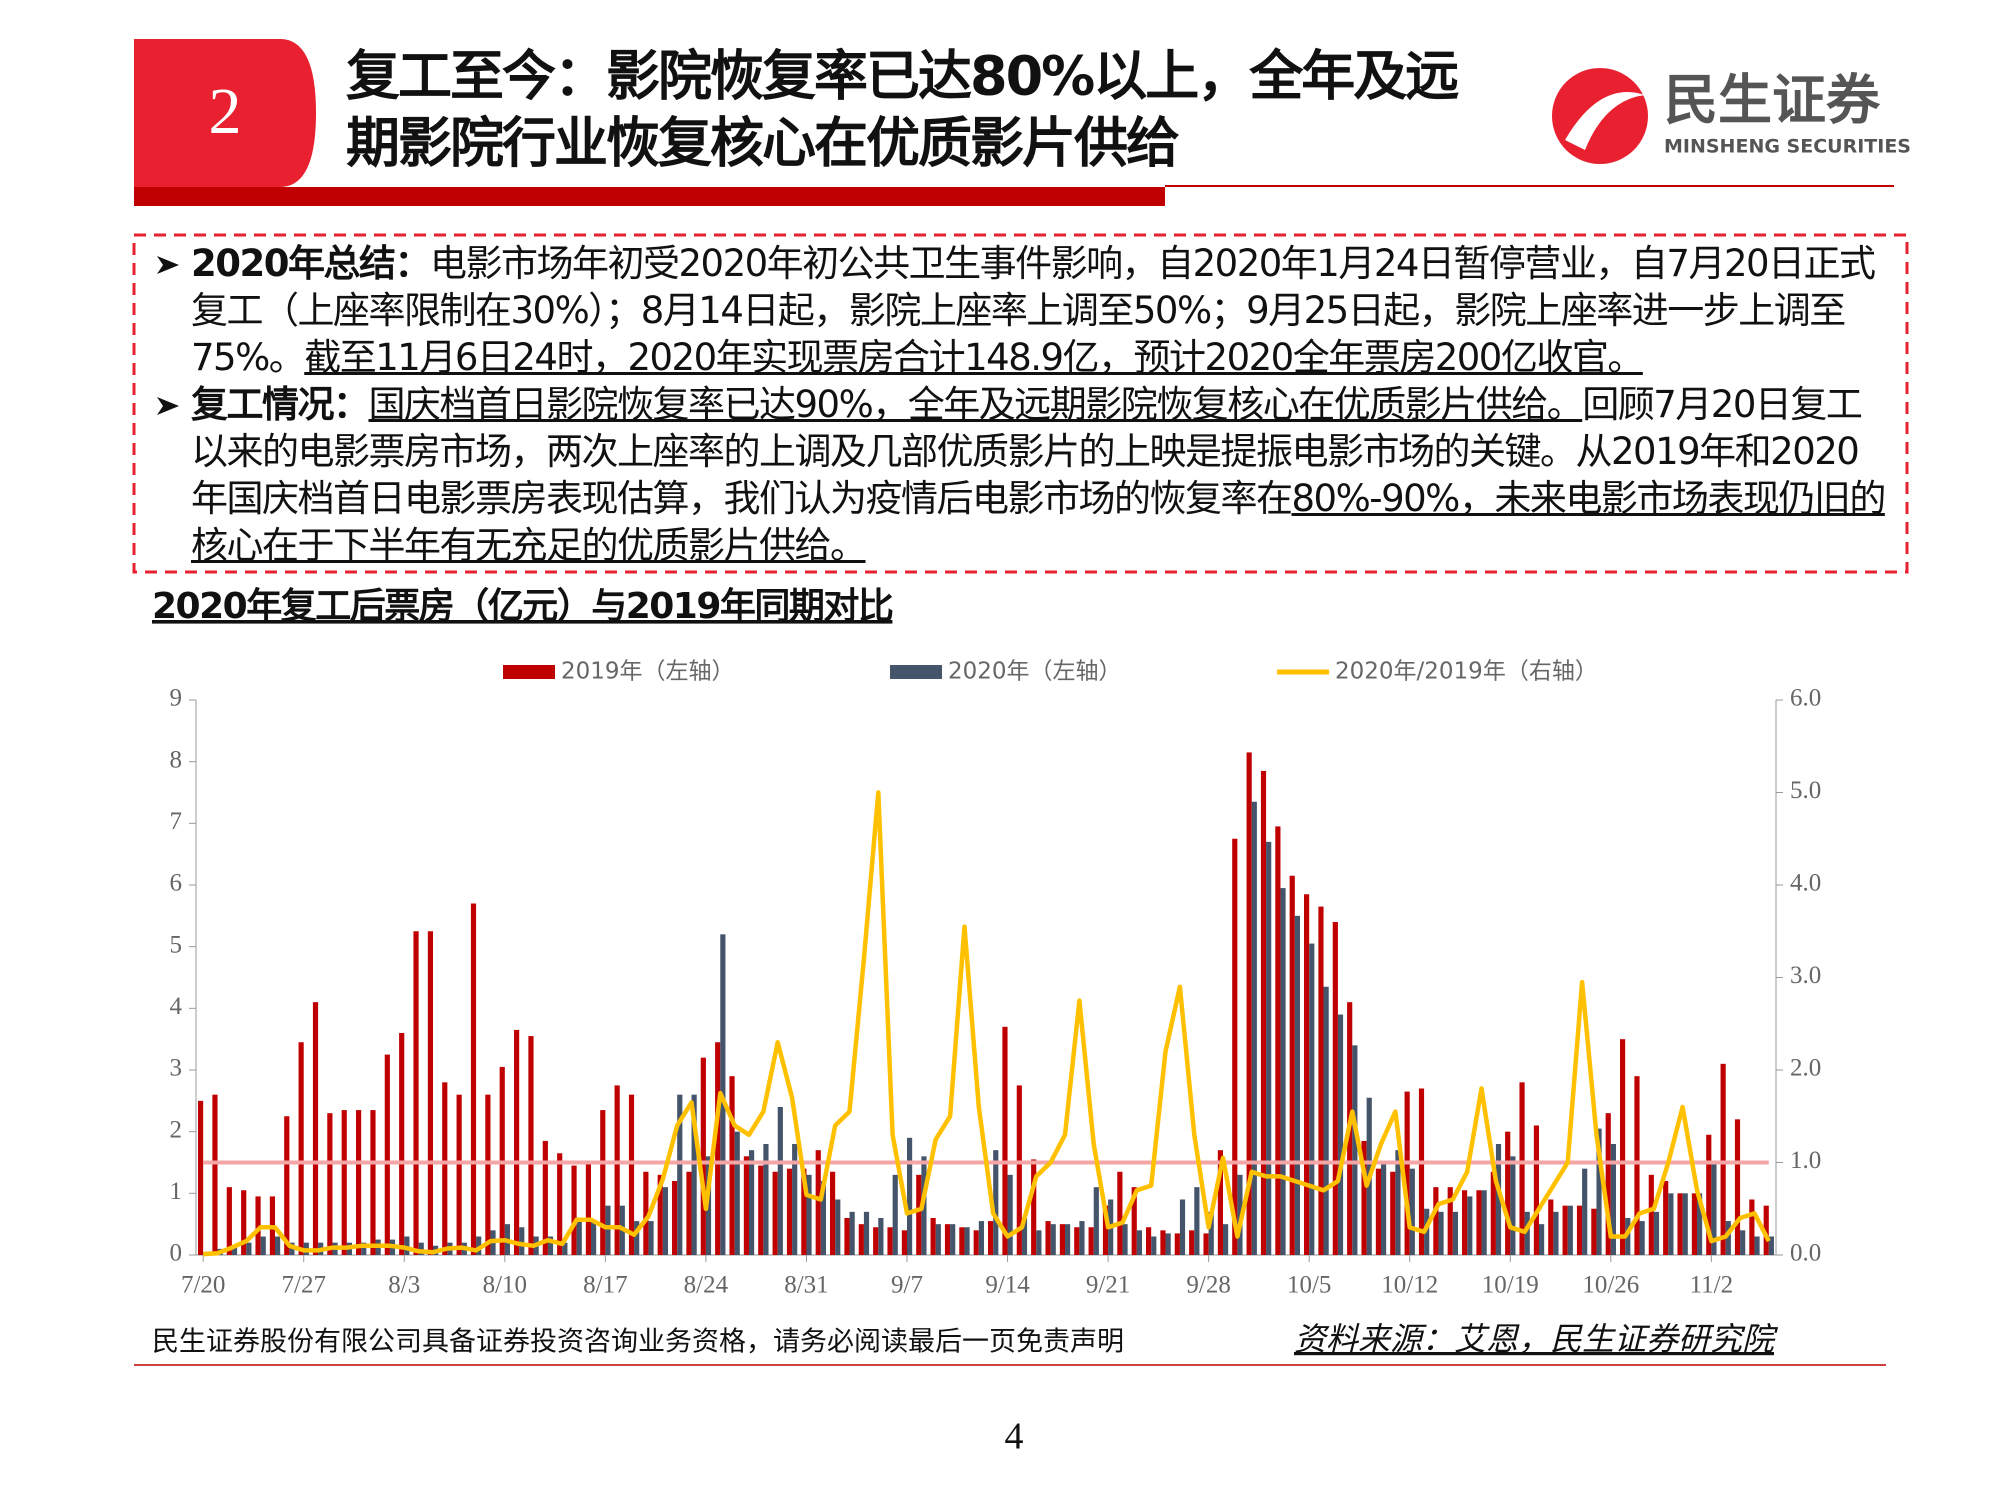 Image resolution: width=2000 pixels, height=1500 pixels. I want to click on x-tick-label: 10/26, so click(1610, 1285).